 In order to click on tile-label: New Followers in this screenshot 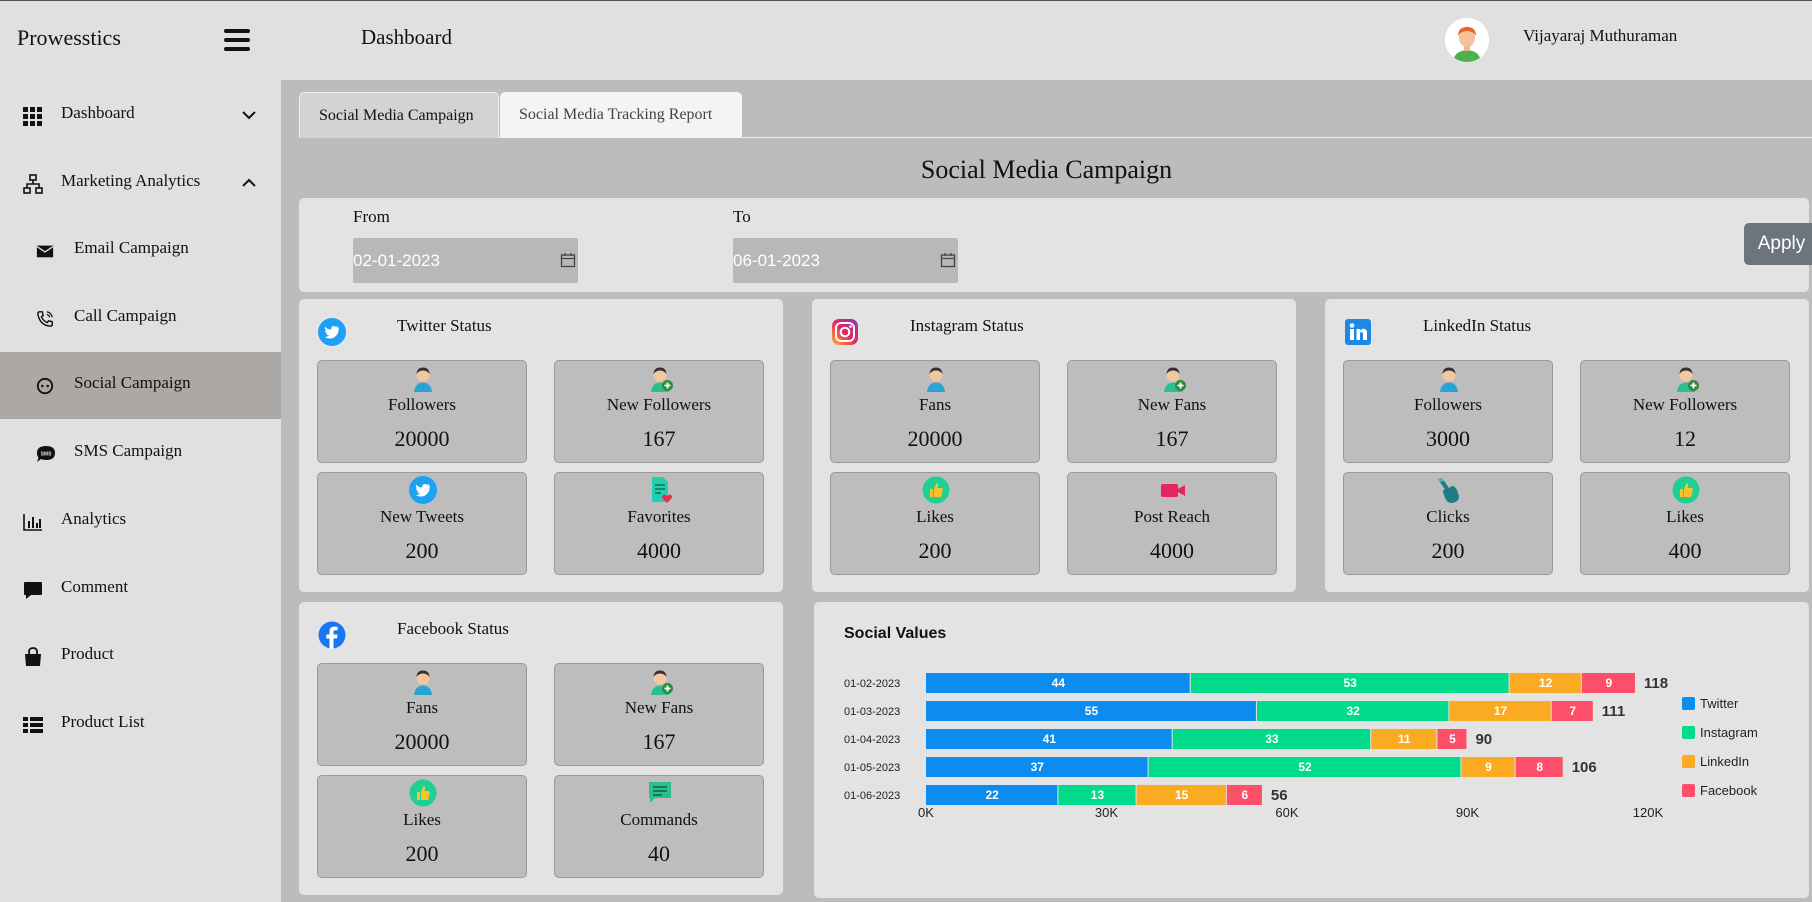, I will do `click(1685, 404)`.